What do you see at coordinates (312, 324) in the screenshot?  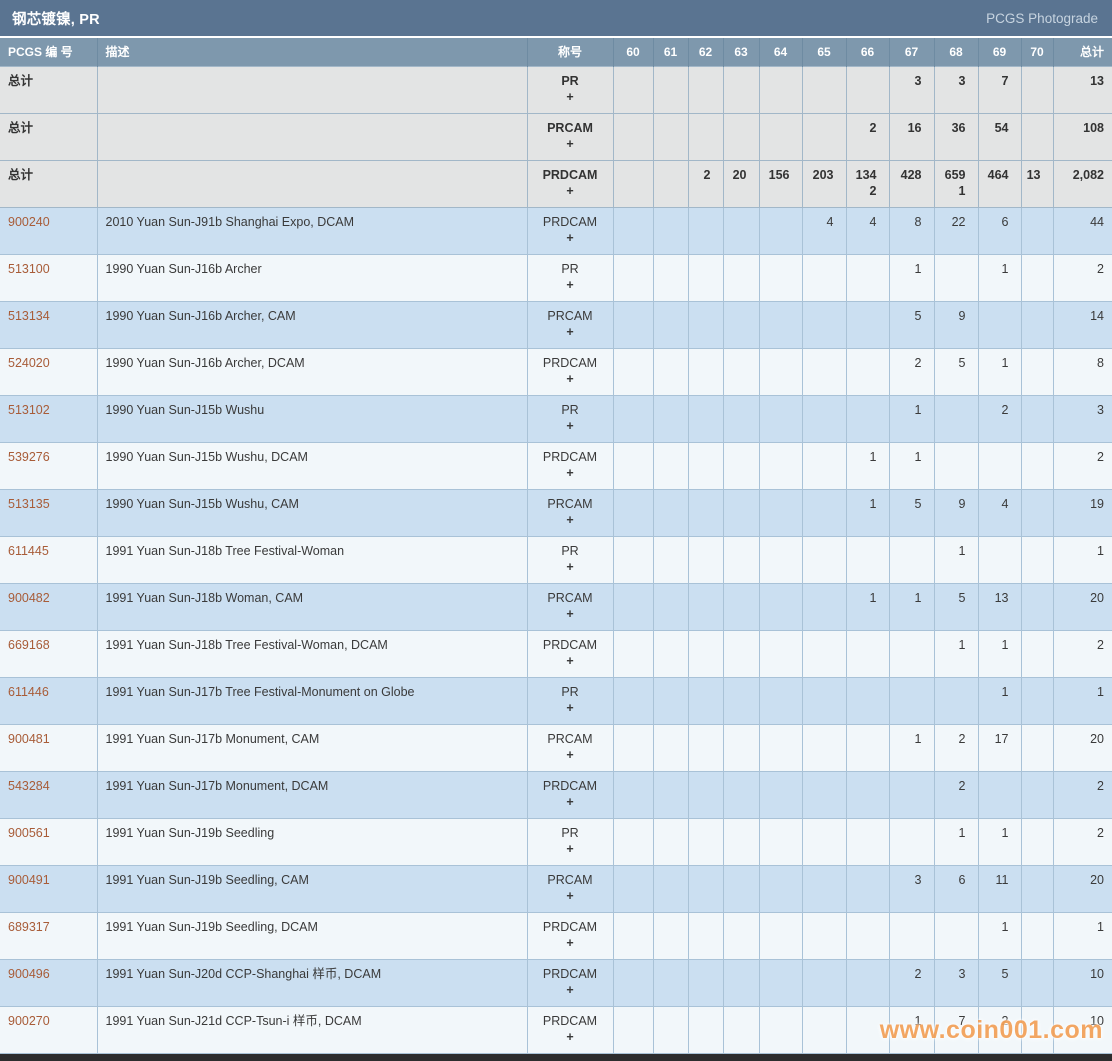 I see `description-cell: 1990 Yuan Sun-J16b Archer, CAM` at bounding box center [312, 324].